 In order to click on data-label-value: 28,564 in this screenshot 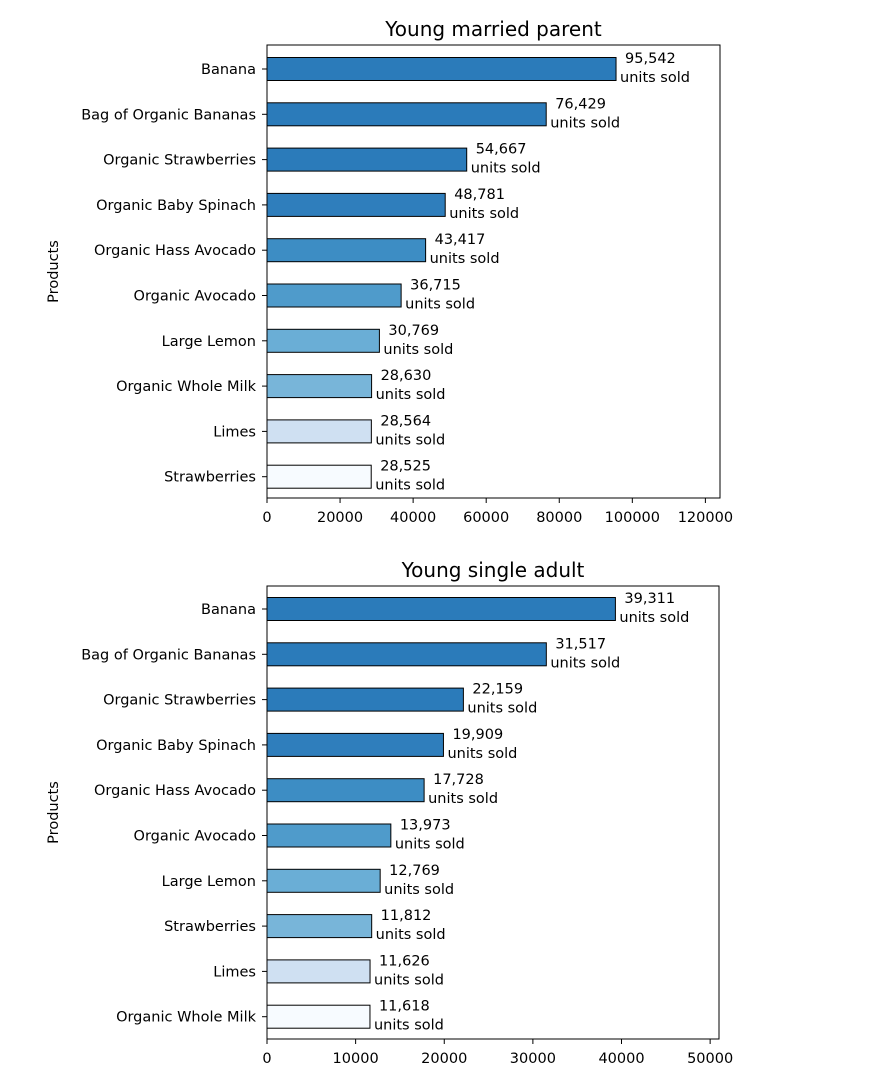, I will do `click(405, 421)`.